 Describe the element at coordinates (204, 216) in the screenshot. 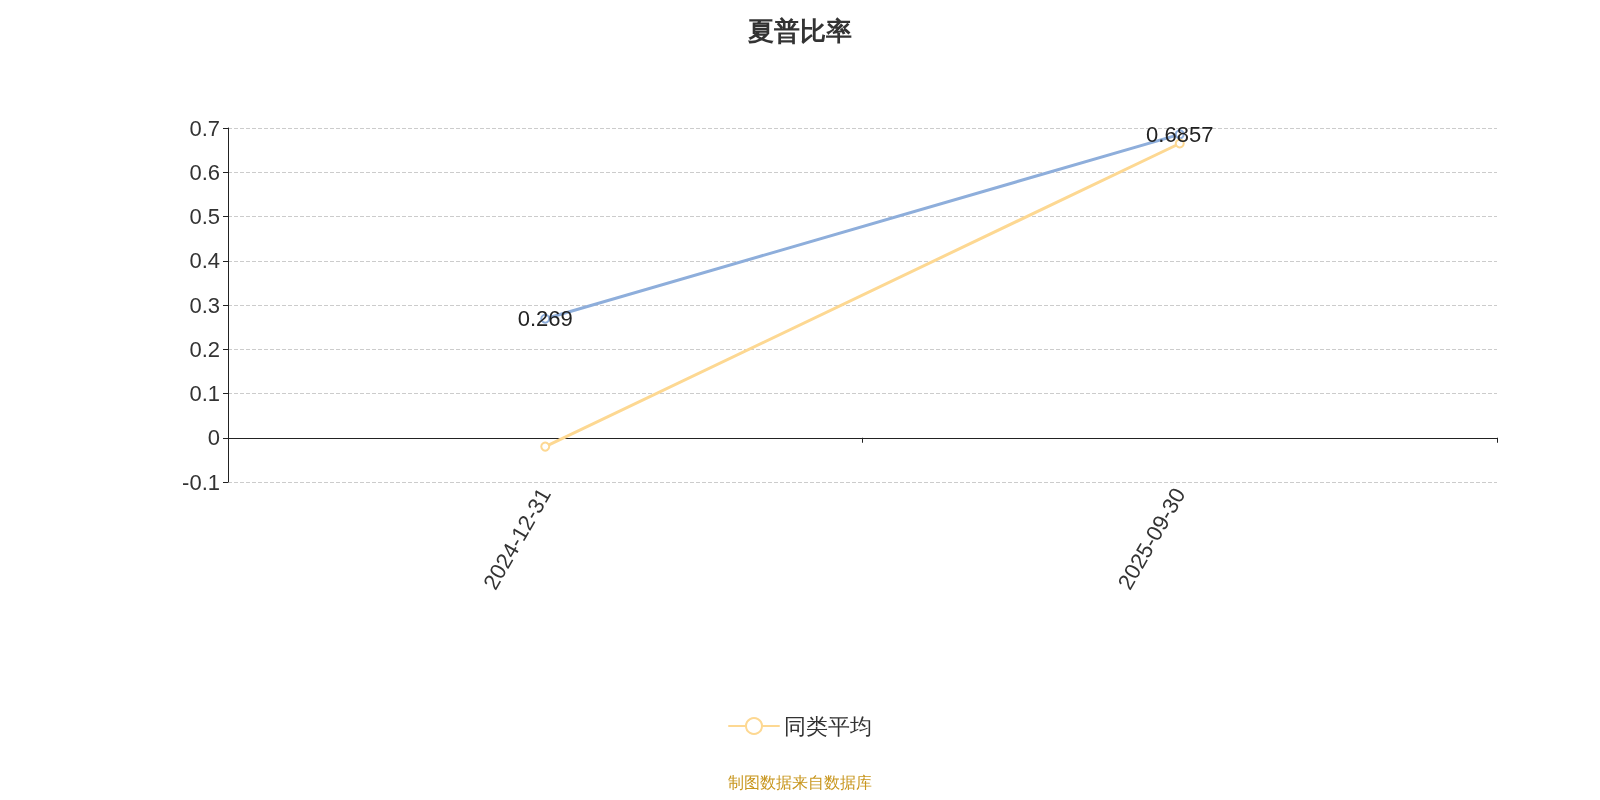

I see `y-tick-label: 0.5` at that location.